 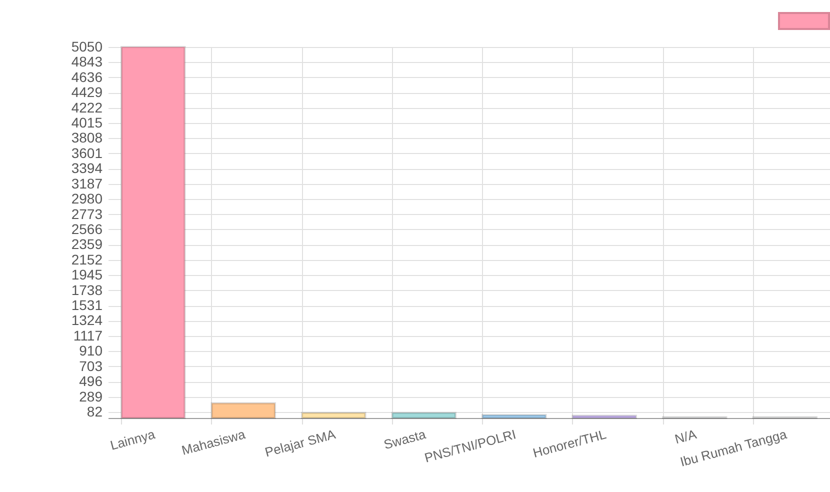 I want to click on x-tick-label: Pelajar SMA, so click(x=300, y=443).